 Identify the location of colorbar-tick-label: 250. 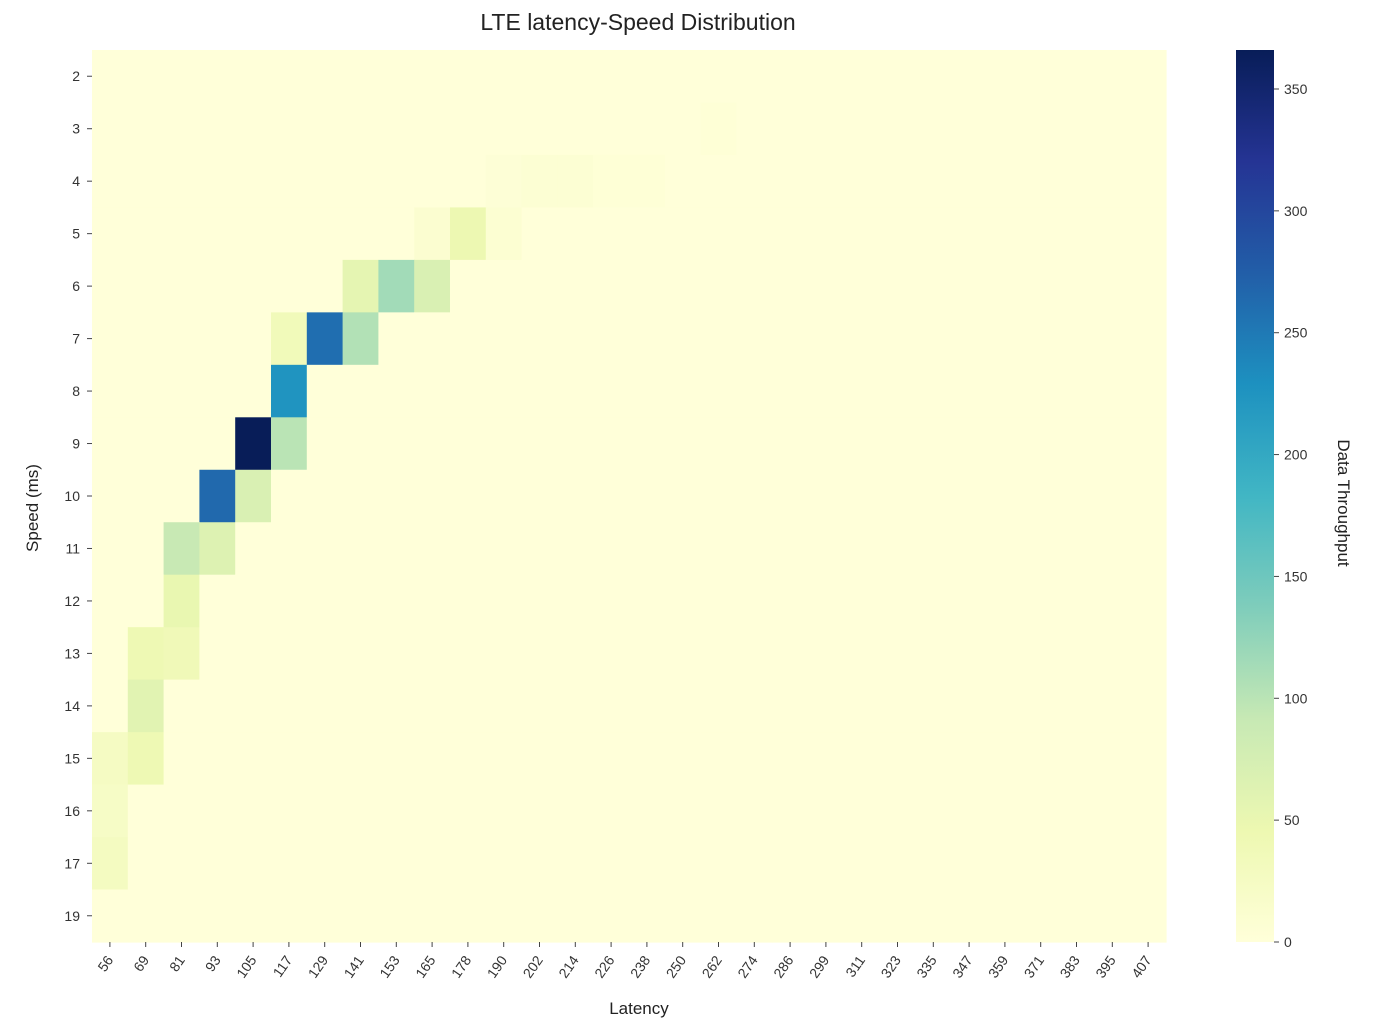
(1296, 333).